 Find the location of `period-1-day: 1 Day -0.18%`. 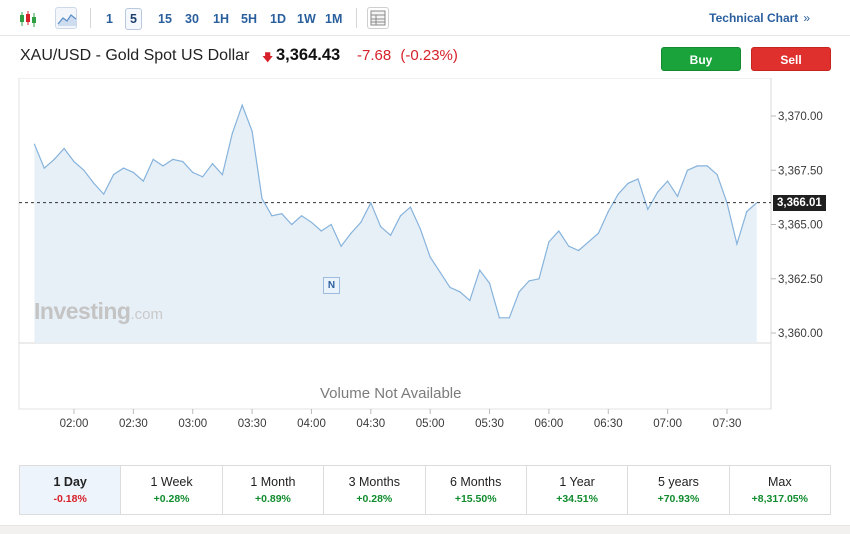

period-1-day: 1 Day -0.18% is located at coordinates (71, 490).